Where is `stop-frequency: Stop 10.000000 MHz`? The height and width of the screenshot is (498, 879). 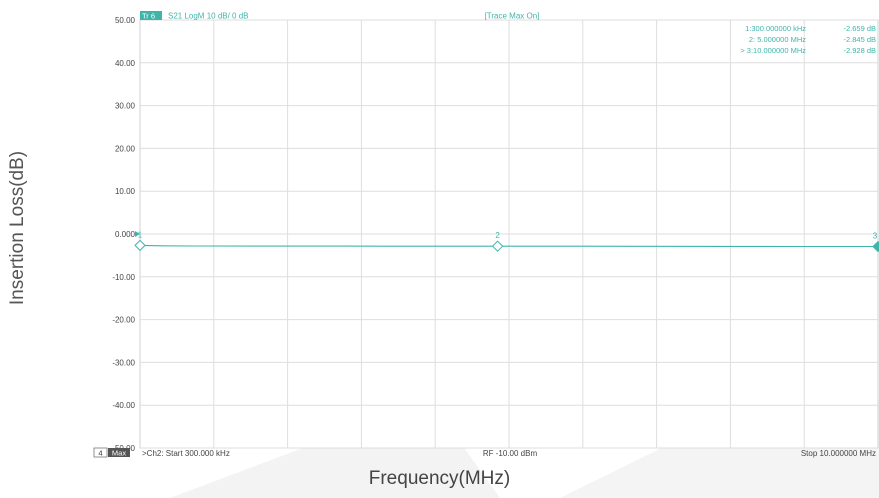
stop-frequency: Stop 10.000000 MHz is located at coordinates (838, 453).